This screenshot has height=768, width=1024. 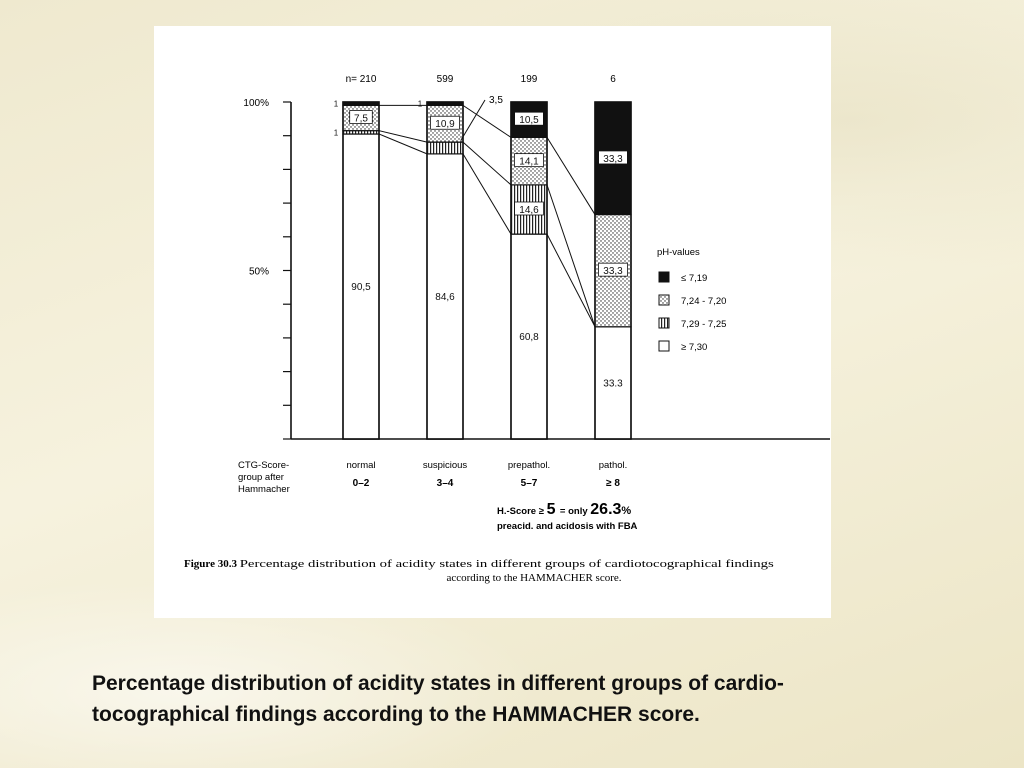 What do you see at coordinates (361, 483) in the screenshot?
I see `category-range-label: 0–2` at bounding box center [361, 483].